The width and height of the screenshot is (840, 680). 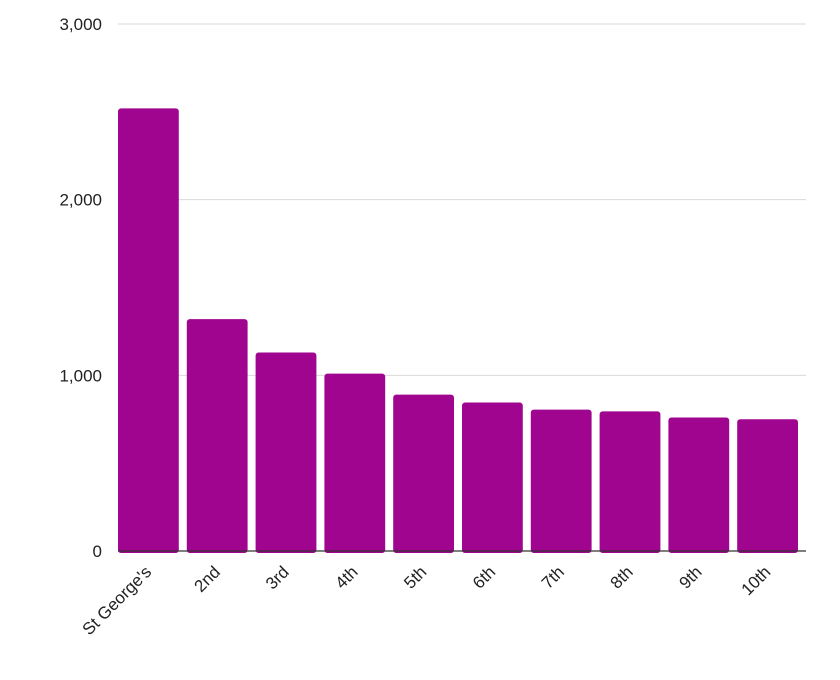 What do you see at coordinates (277, 577) in the screenshot?
I see `x-tick-label: 3rd` at bounding box center [277, 577].